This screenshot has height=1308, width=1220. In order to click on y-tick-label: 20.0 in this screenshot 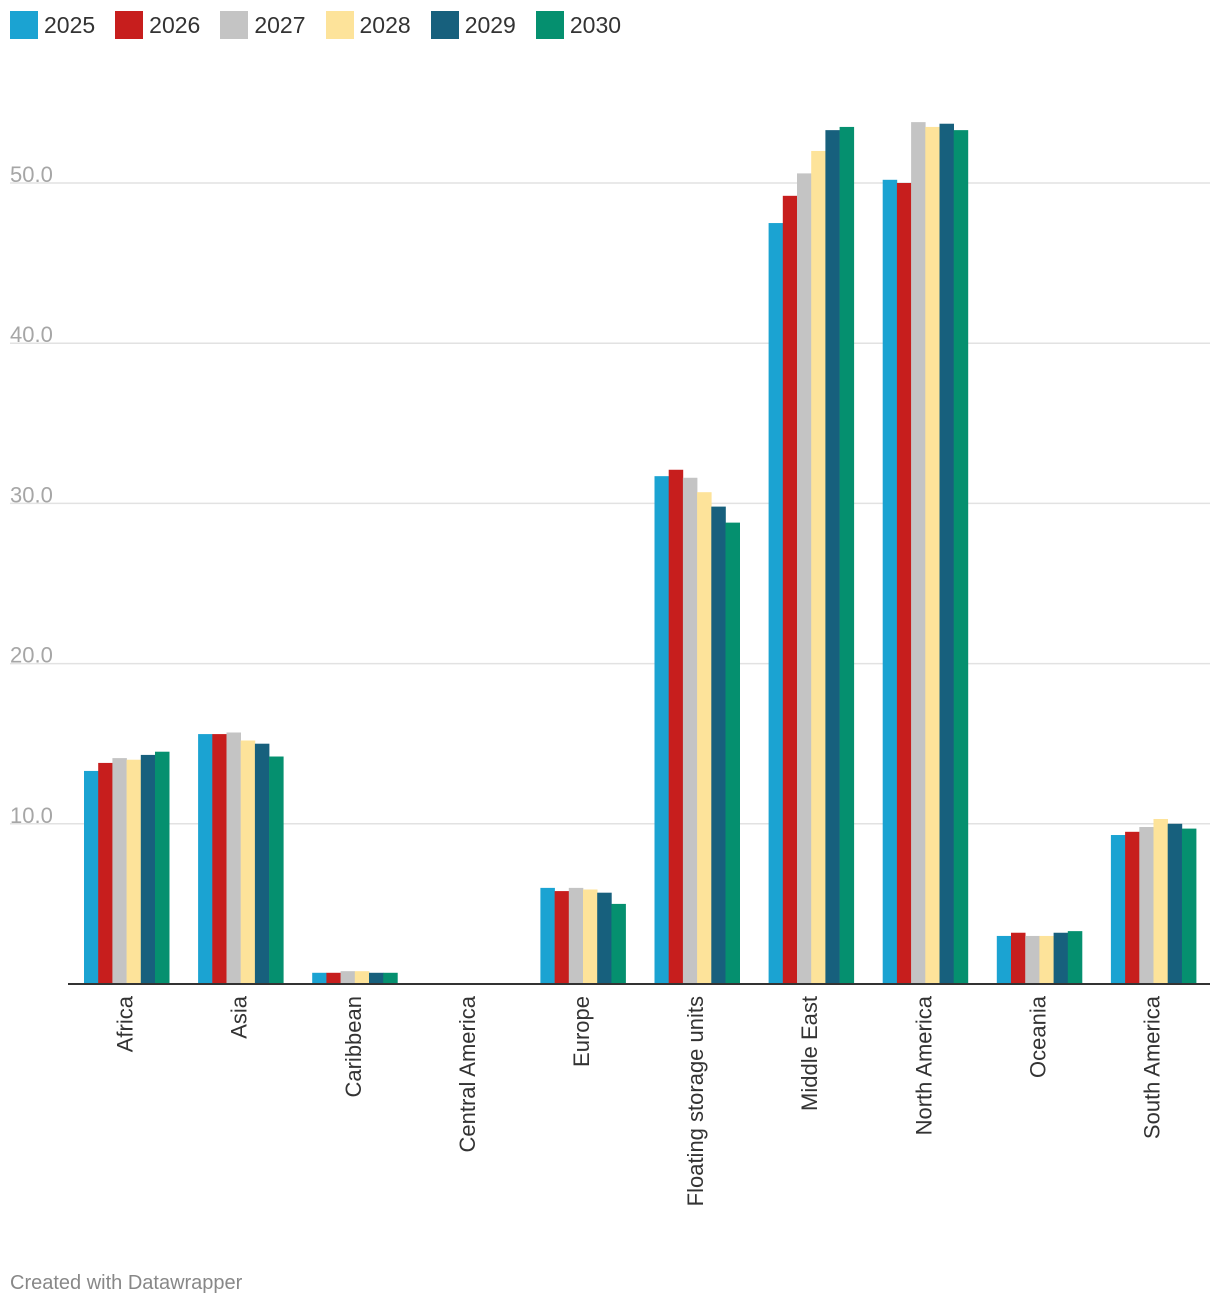, I will do `click(31, 655)`.